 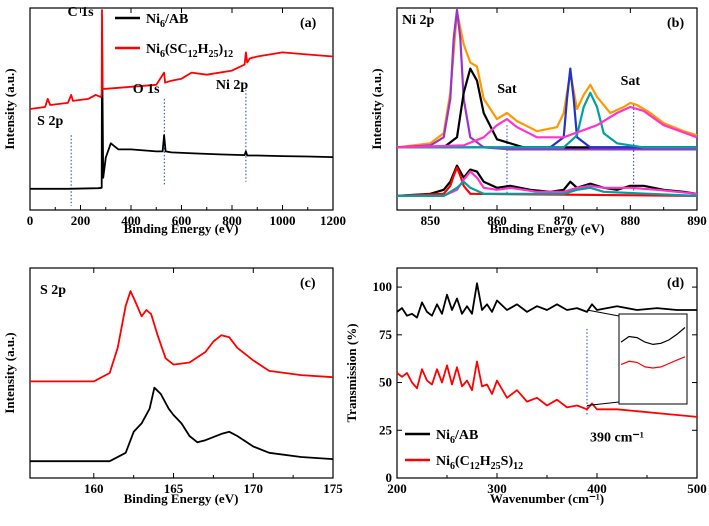 I want to click on annotation: S 2p, so click(x=50, y=121).